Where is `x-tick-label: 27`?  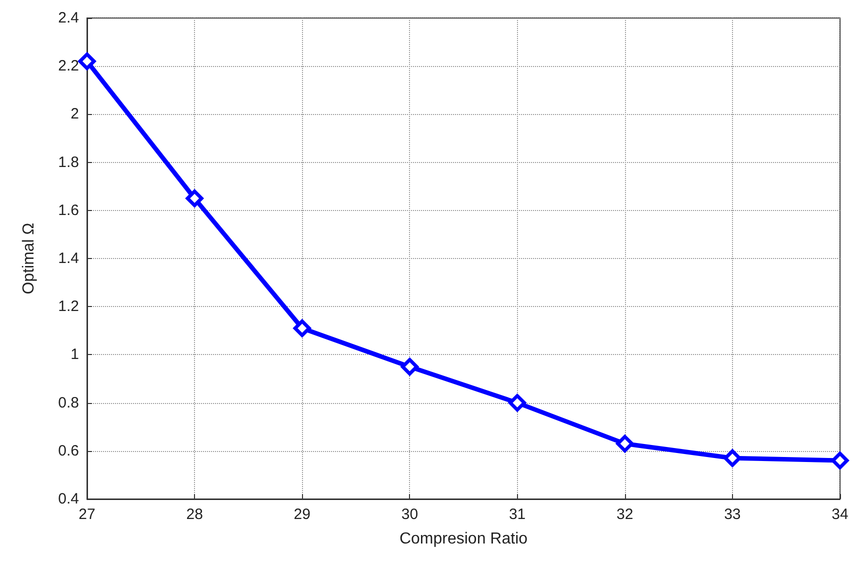
x-tick-label: 27 is located at coordinates (87, 514).